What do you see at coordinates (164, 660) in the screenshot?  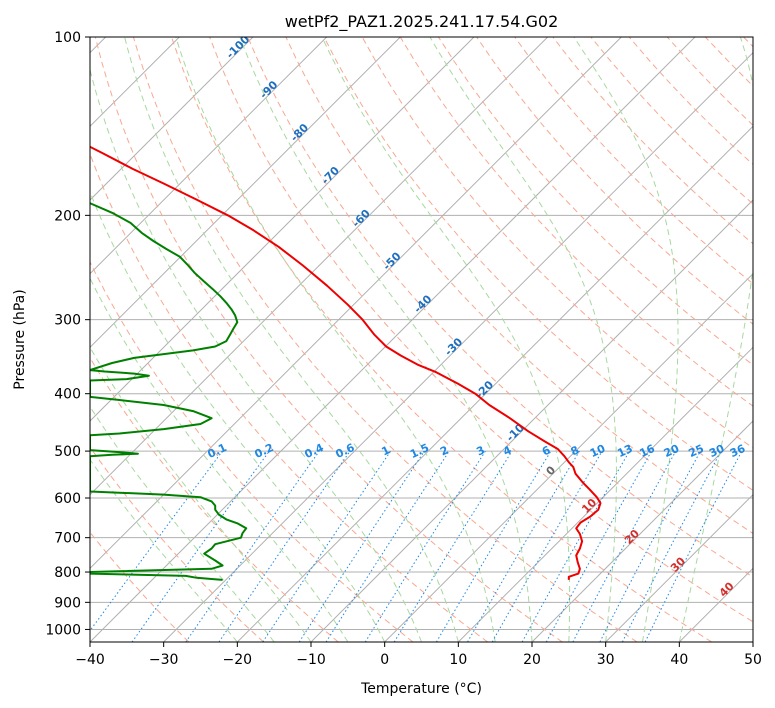 I see `x-tick-label: −30` at bounding box center [164, 660].